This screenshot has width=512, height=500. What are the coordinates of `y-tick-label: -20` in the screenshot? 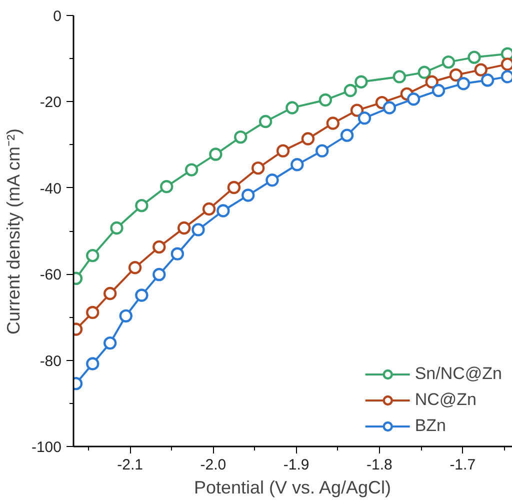 It's located at (51, 103).